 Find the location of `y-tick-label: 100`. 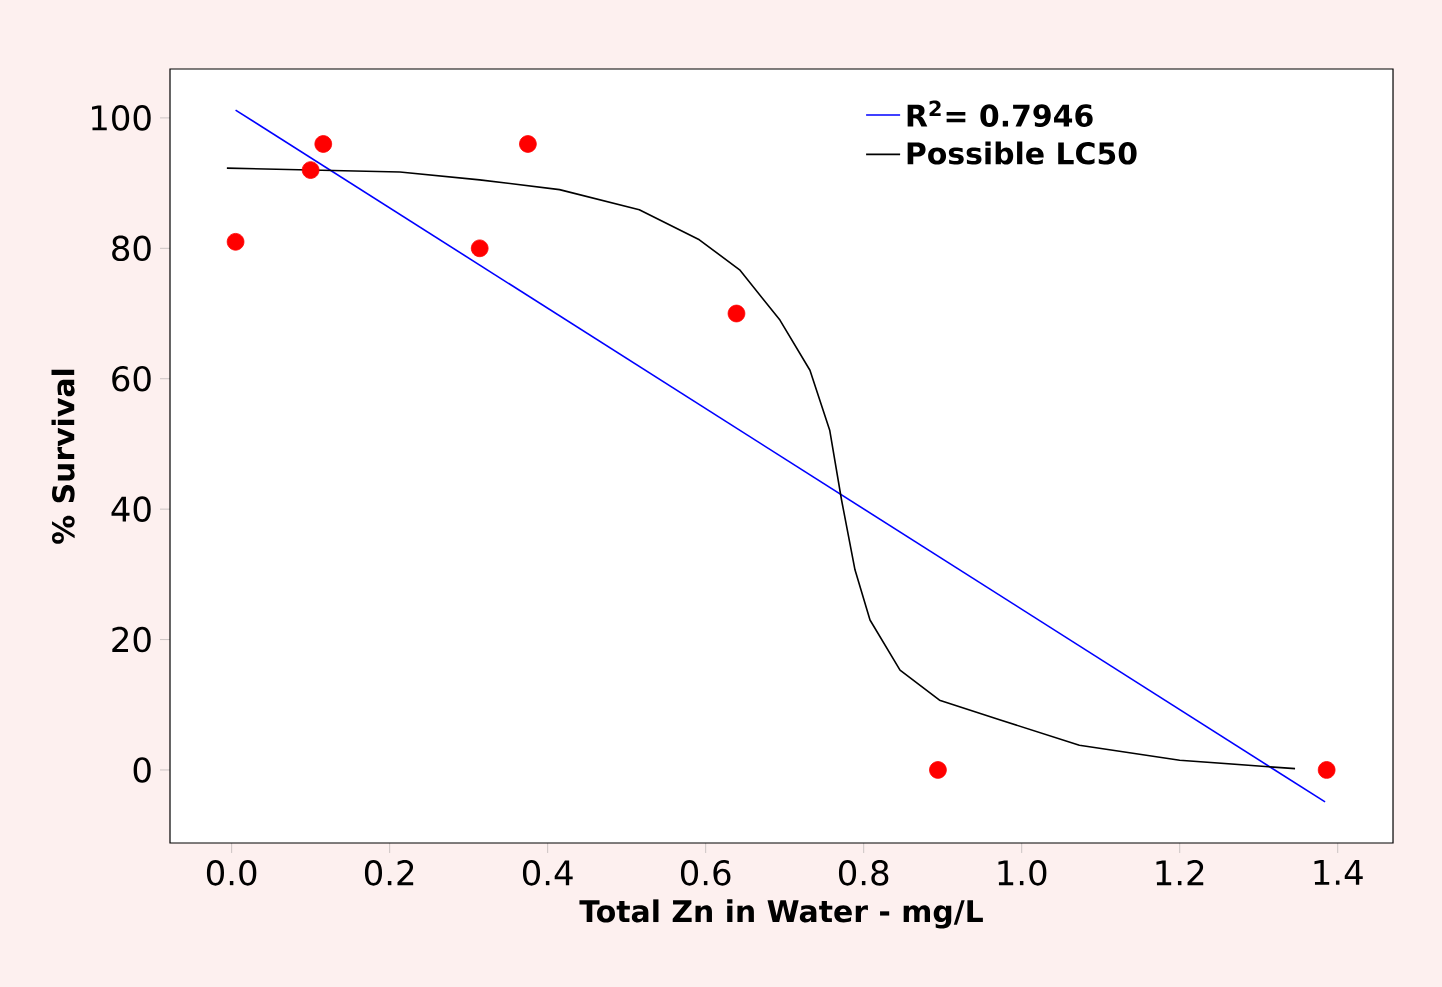

y-tick-label: 100 is located at coordinates (121, 118).